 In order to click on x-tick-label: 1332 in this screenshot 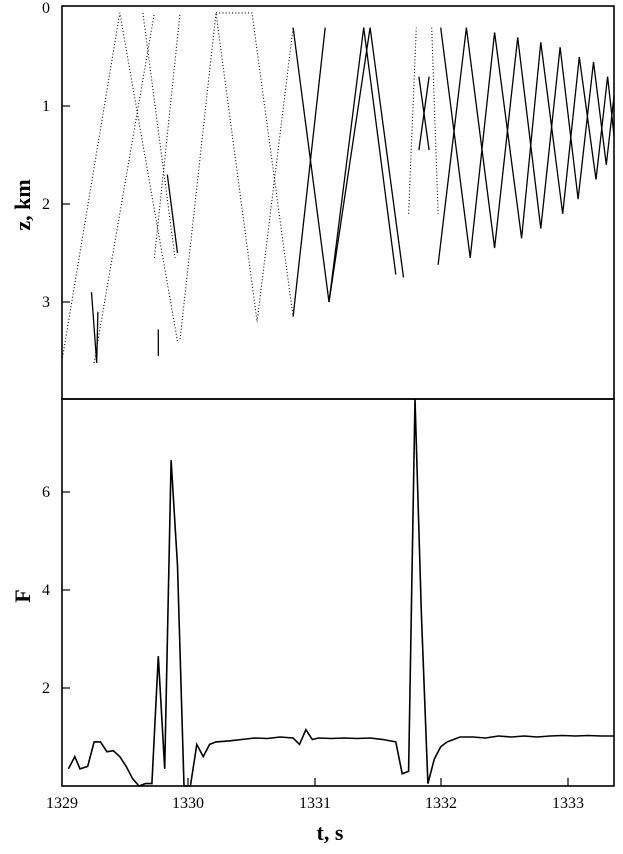, I will do `click(441, 803)`.